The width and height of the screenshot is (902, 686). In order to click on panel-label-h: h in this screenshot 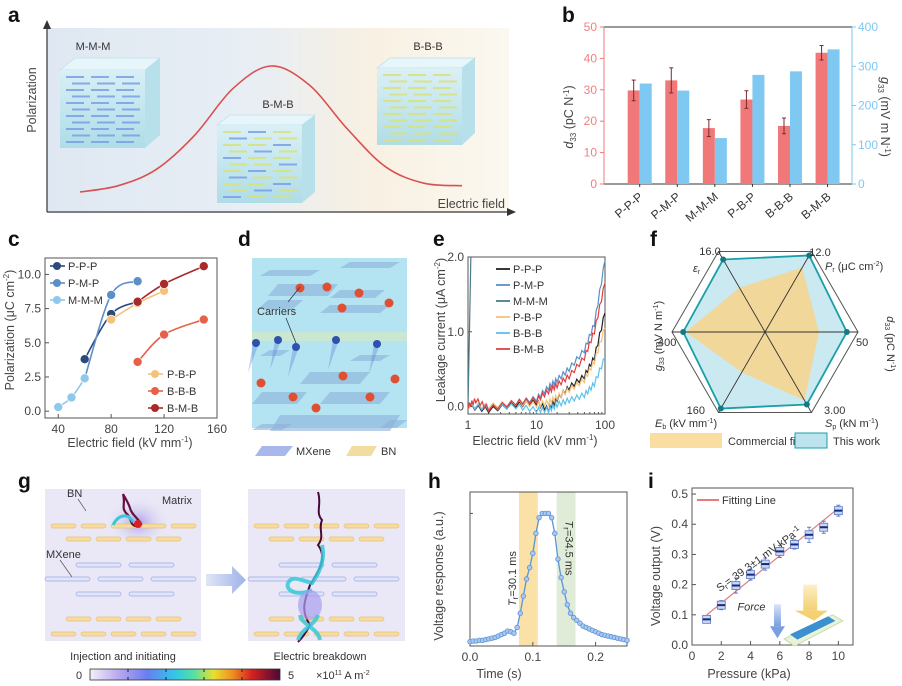, I will do `click(434, 481)`.